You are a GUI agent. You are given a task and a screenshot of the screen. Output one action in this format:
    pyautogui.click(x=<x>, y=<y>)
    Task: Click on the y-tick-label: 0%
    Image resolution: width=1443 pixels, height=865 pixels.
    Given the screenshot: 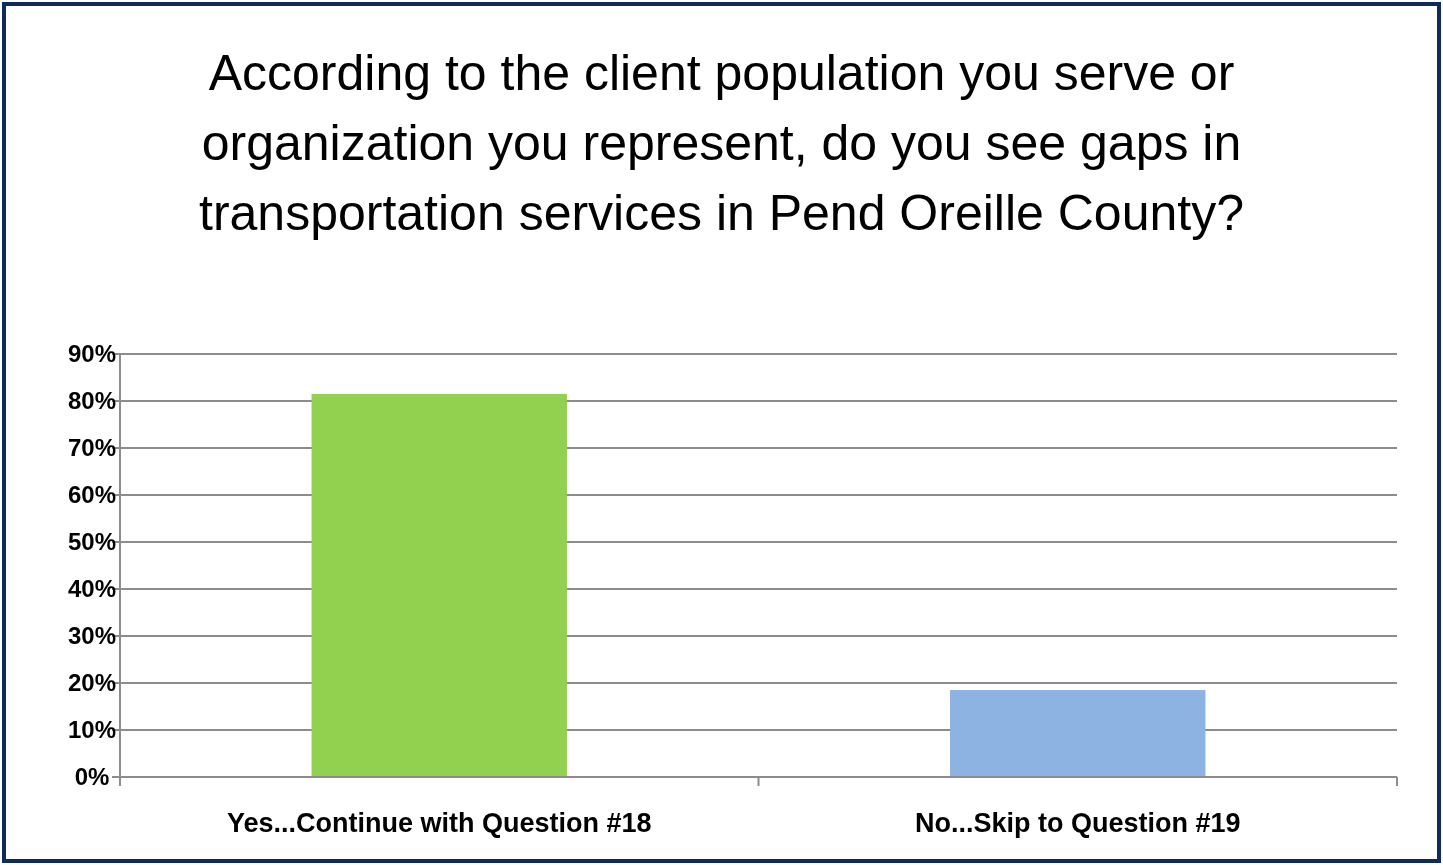 What is the action you would take?
    pyautogui.click(x=92, y=777)
    